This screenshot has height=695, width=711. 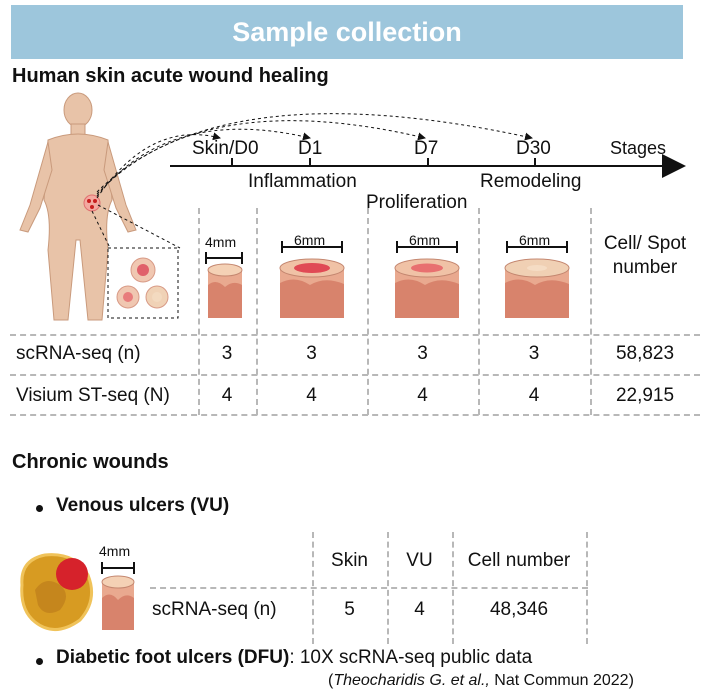 What do you see at coordinates (519, 560) in the screenshot?
I see `vu-header-cell-number: Cell number` at bounding box center [519, 560].